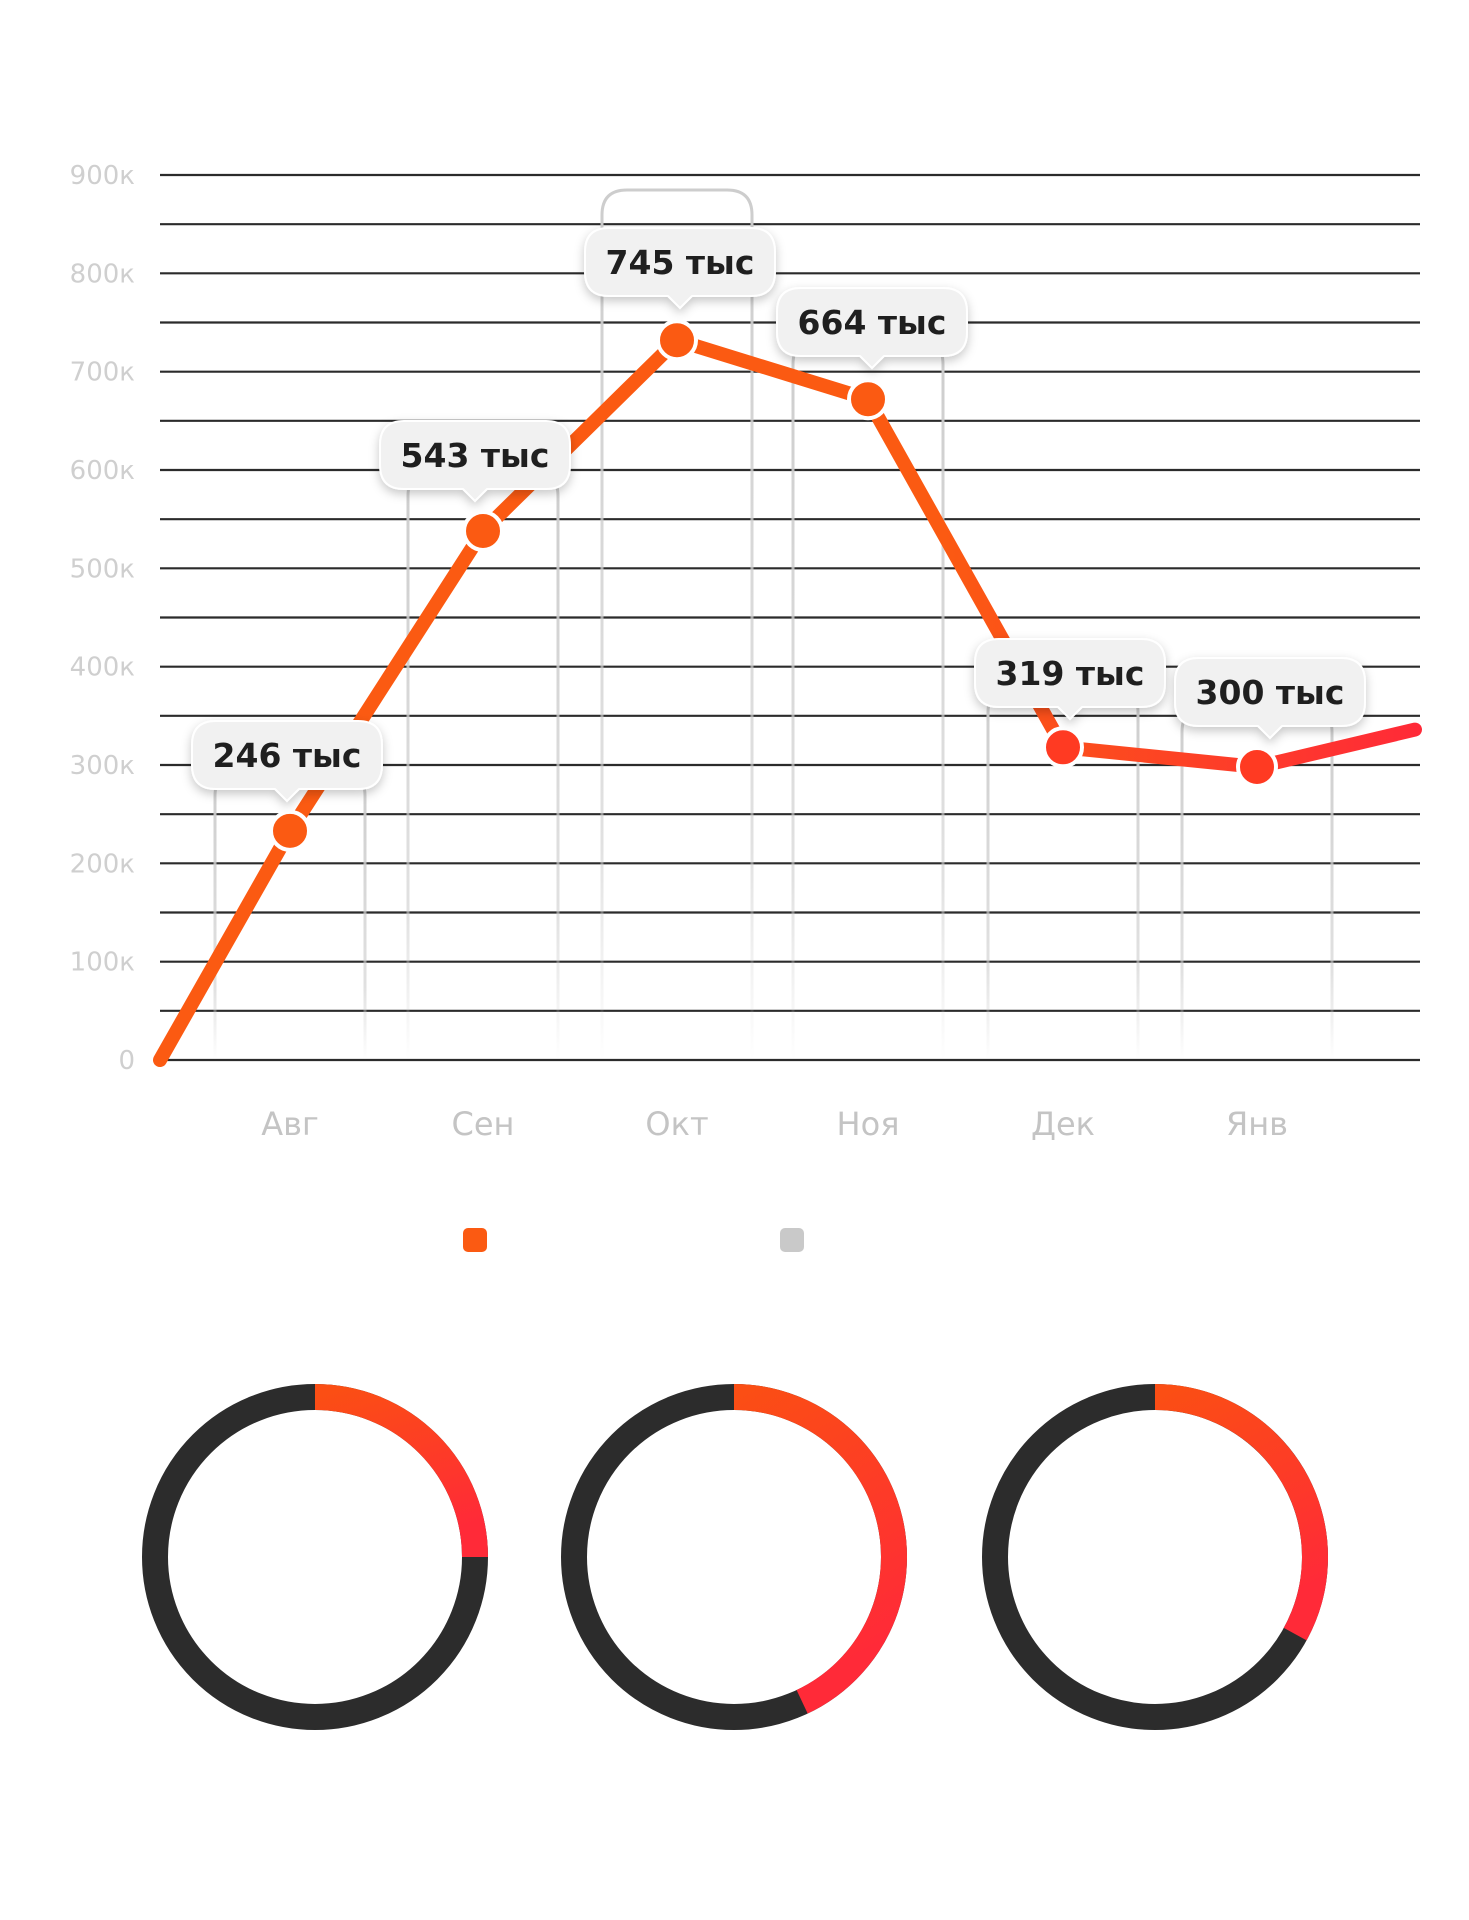 This screenshot has width=1469, height=1920. I want to click on donut-charts, so click(735, 1557).